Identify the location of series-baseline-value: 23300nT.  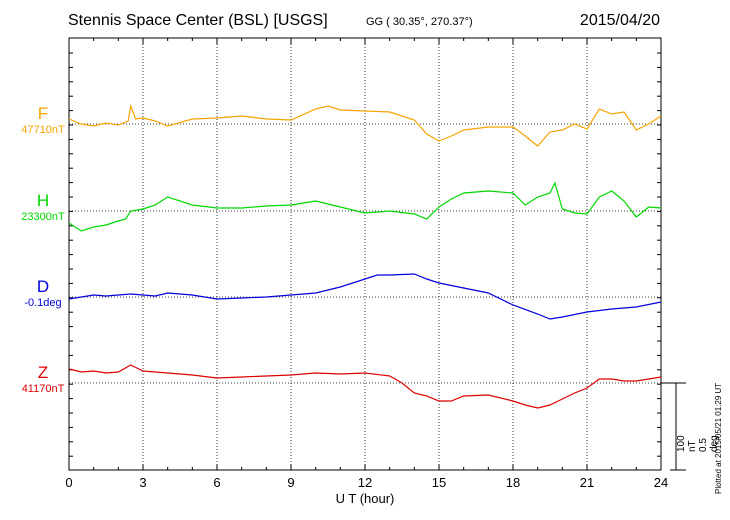
(43, 217).